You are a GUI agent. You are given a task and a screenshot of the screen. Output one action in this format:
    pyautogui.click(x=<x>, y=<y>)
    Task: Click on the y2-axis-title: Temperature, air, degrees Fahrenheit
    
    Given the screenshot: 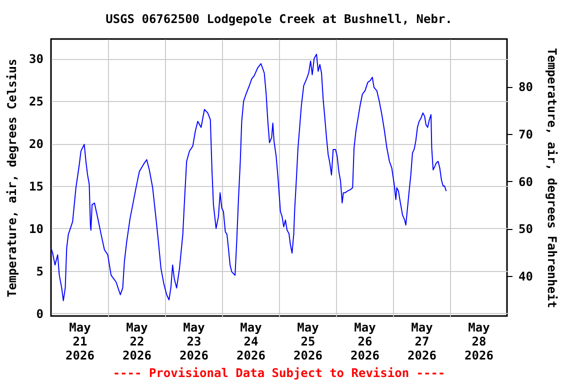 What is the action you would take?
    pyautogui.click(x=551, y=178)
    